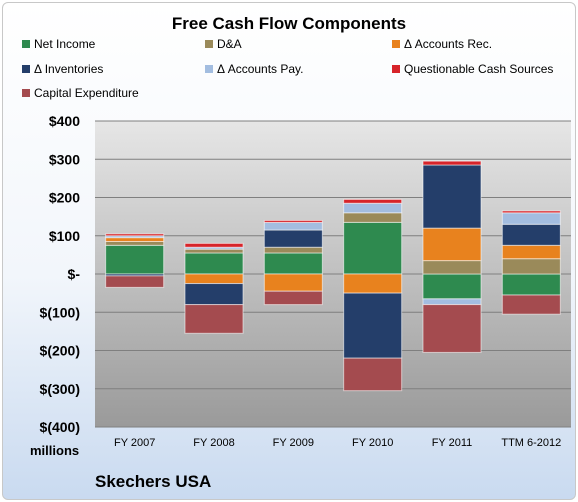 The height and width of the screenshot is (502, 578). What do you see at coordinates (64, 236) in the screenshot?
I see `y-tick-label: $100` at bounding box center [64, 236].